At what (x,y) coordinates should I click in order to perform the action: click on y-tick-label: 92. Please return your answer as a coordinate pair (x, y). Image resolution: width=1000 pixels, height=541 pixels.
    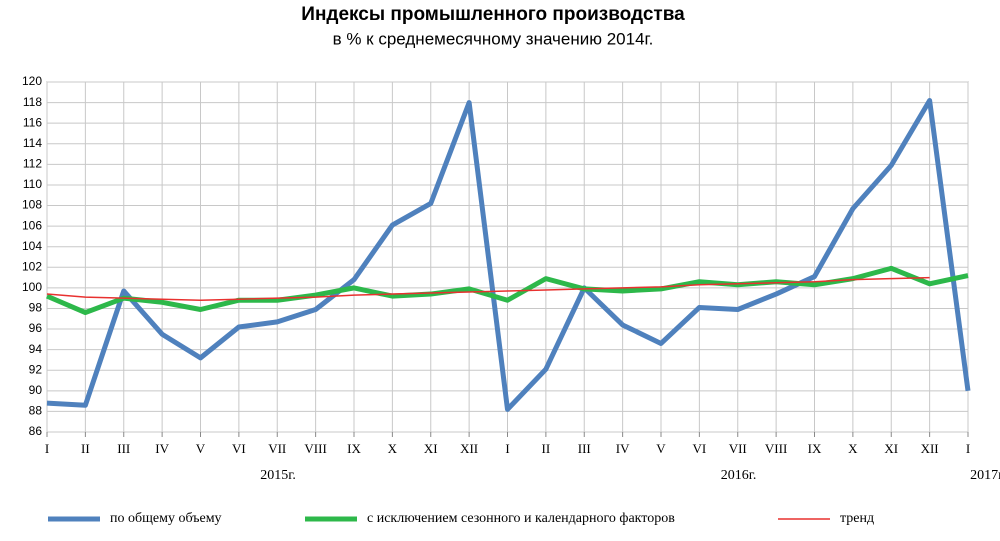
    Looking at the image, I should click on (36, 369).